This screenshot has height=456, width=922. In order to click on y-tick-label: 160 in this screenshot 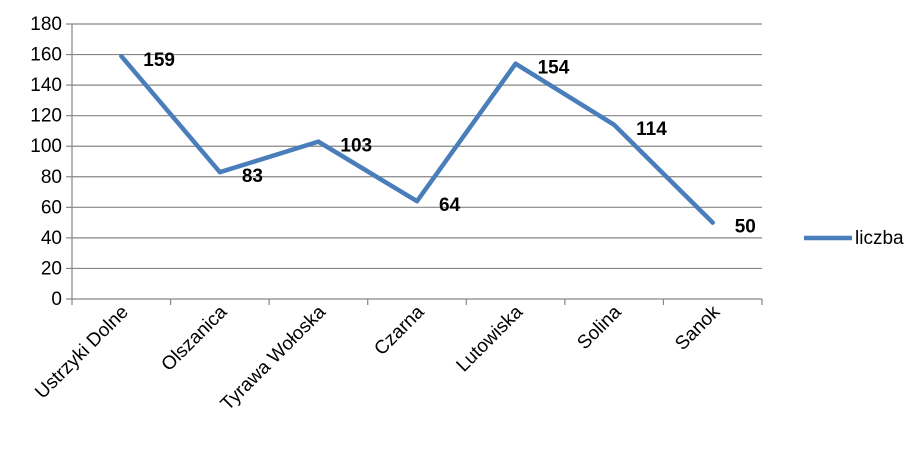, I will do `click(46, 55)`.